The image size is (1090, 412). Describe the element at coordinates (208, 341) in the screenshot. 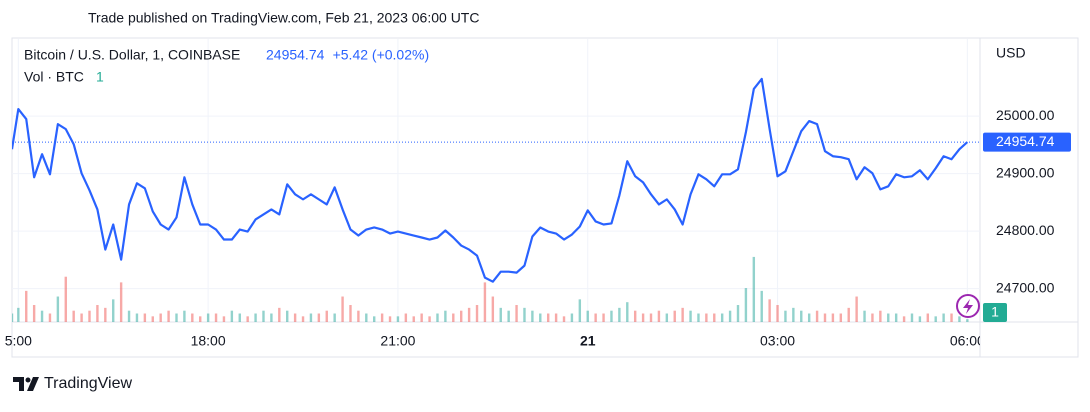

I see `x-tick-label: 18:00` at that location.